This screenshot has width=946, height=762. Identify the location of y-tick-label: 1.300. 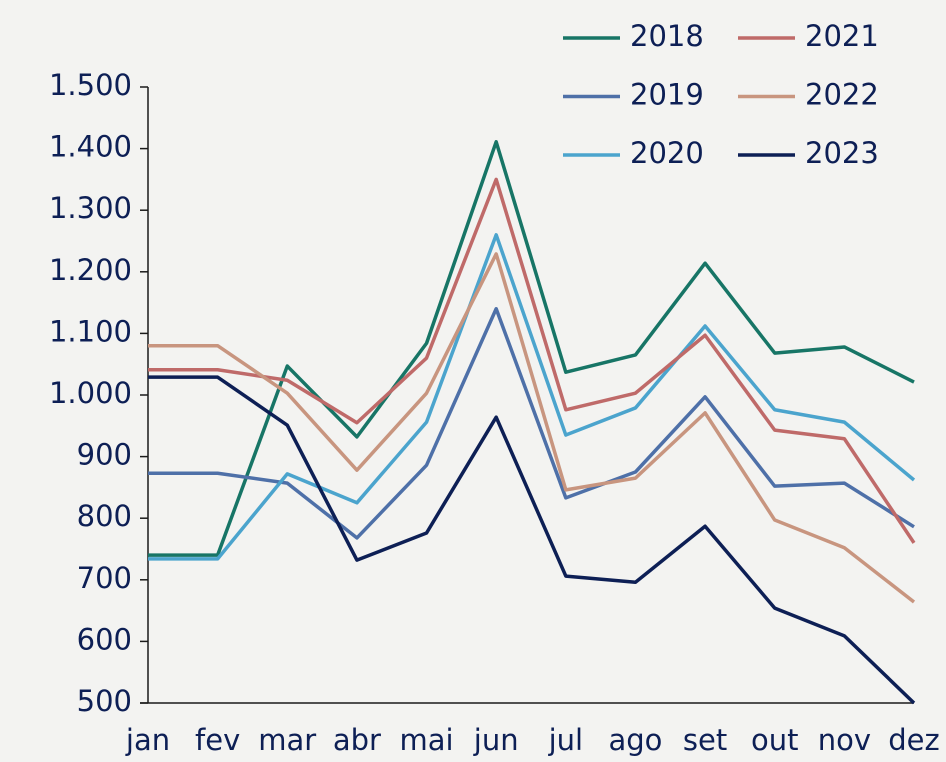
(90, 208).